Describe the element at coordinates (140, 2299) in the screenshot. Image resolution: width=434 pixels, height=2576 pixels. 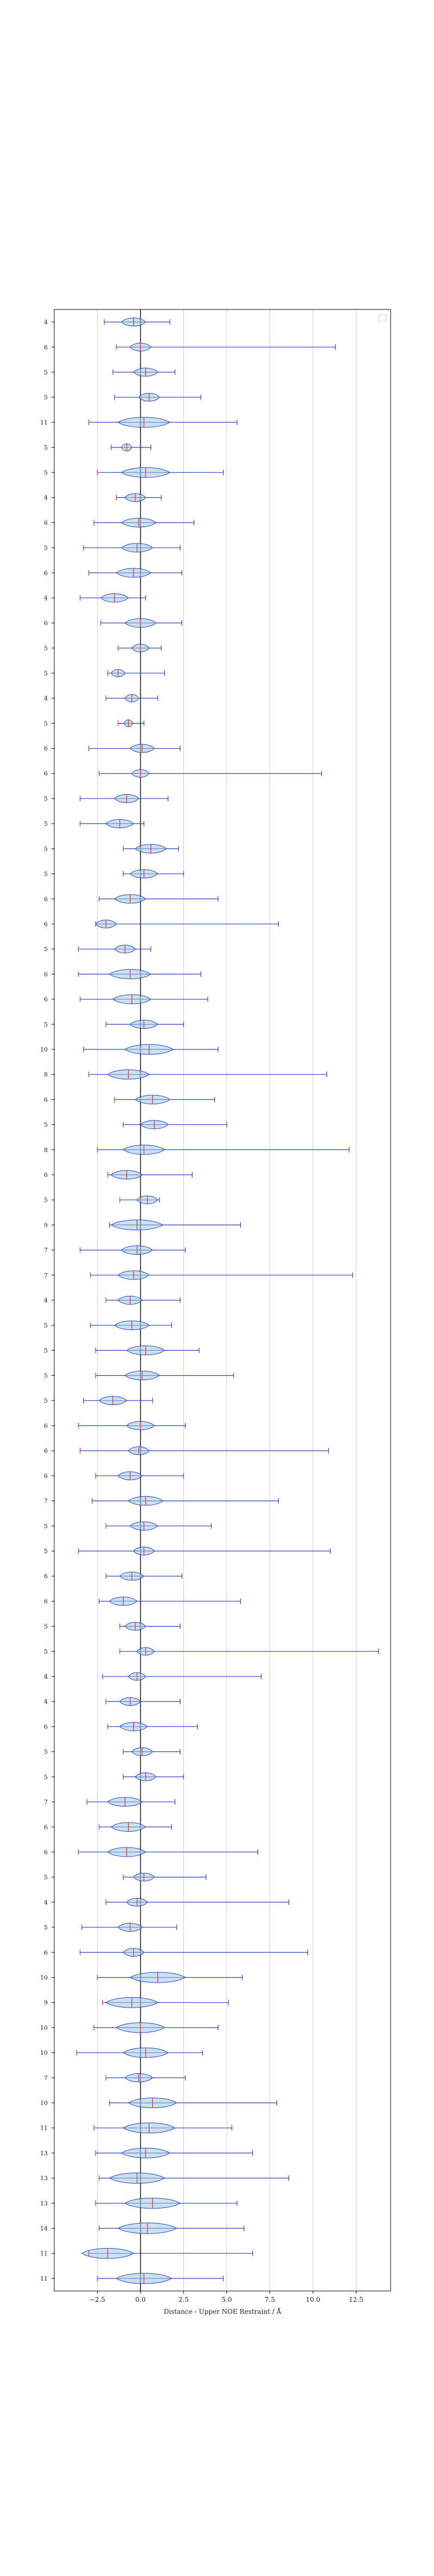
I see `x-tick-label: 0.0` at that location.